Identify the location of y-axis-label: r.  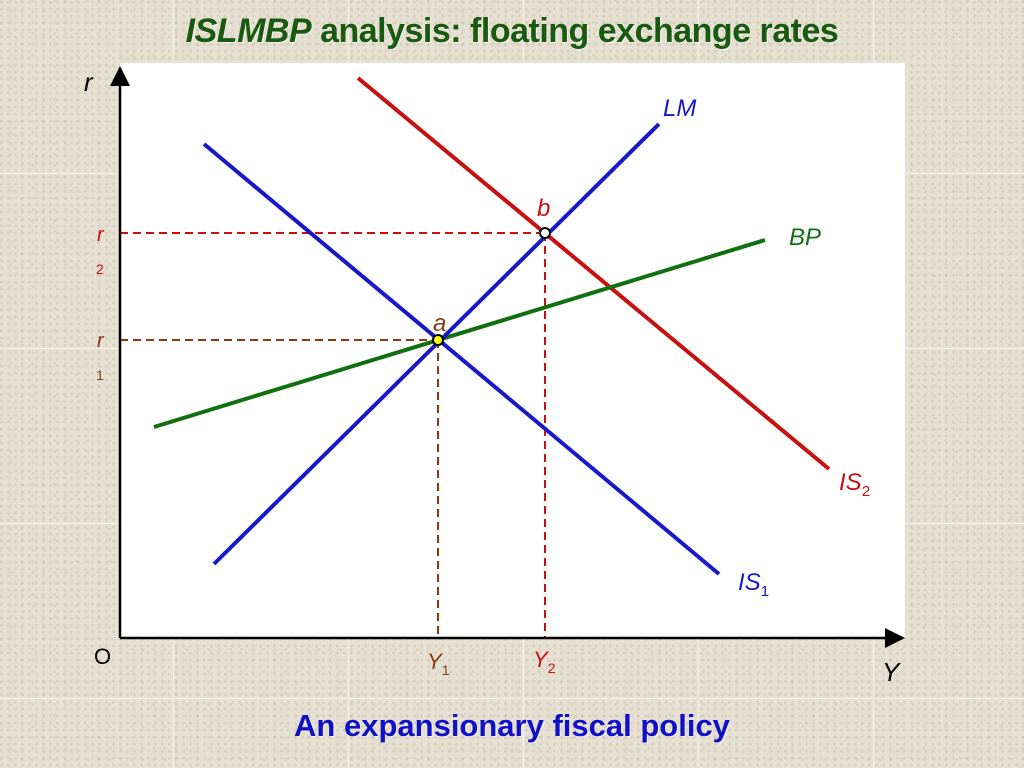
(89, 82).